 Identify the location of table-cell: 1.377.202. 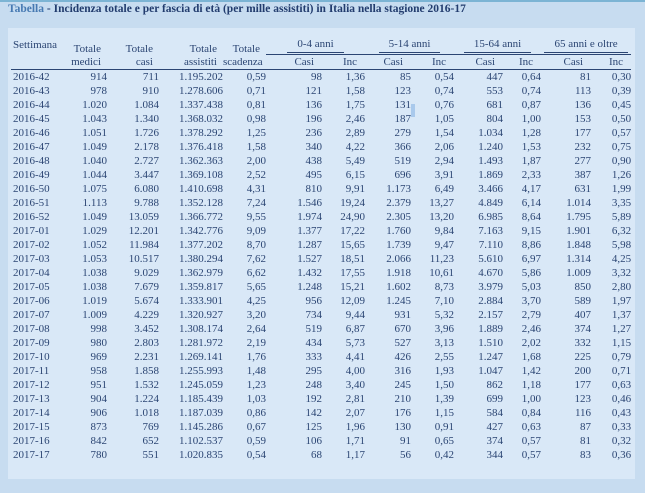
(201, 245).